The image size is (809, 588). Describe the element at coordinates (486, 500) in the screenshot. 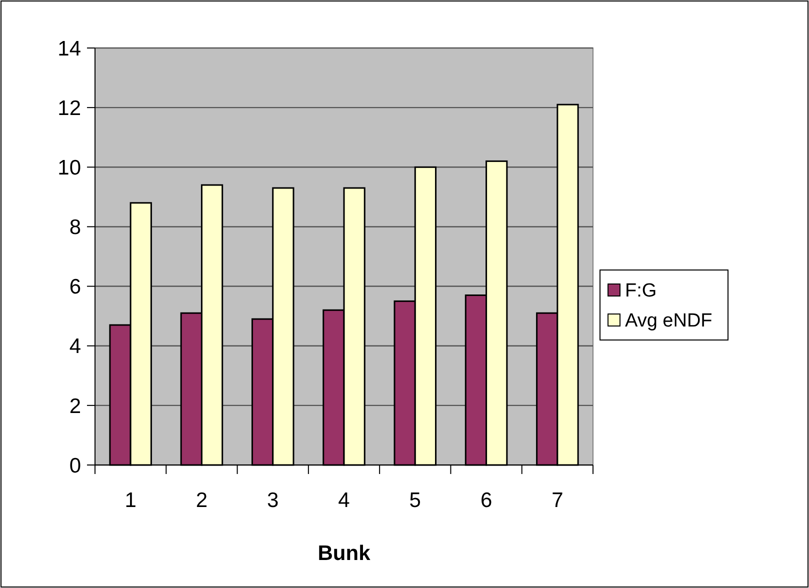

I see `x-tick-label: 6` at that location.